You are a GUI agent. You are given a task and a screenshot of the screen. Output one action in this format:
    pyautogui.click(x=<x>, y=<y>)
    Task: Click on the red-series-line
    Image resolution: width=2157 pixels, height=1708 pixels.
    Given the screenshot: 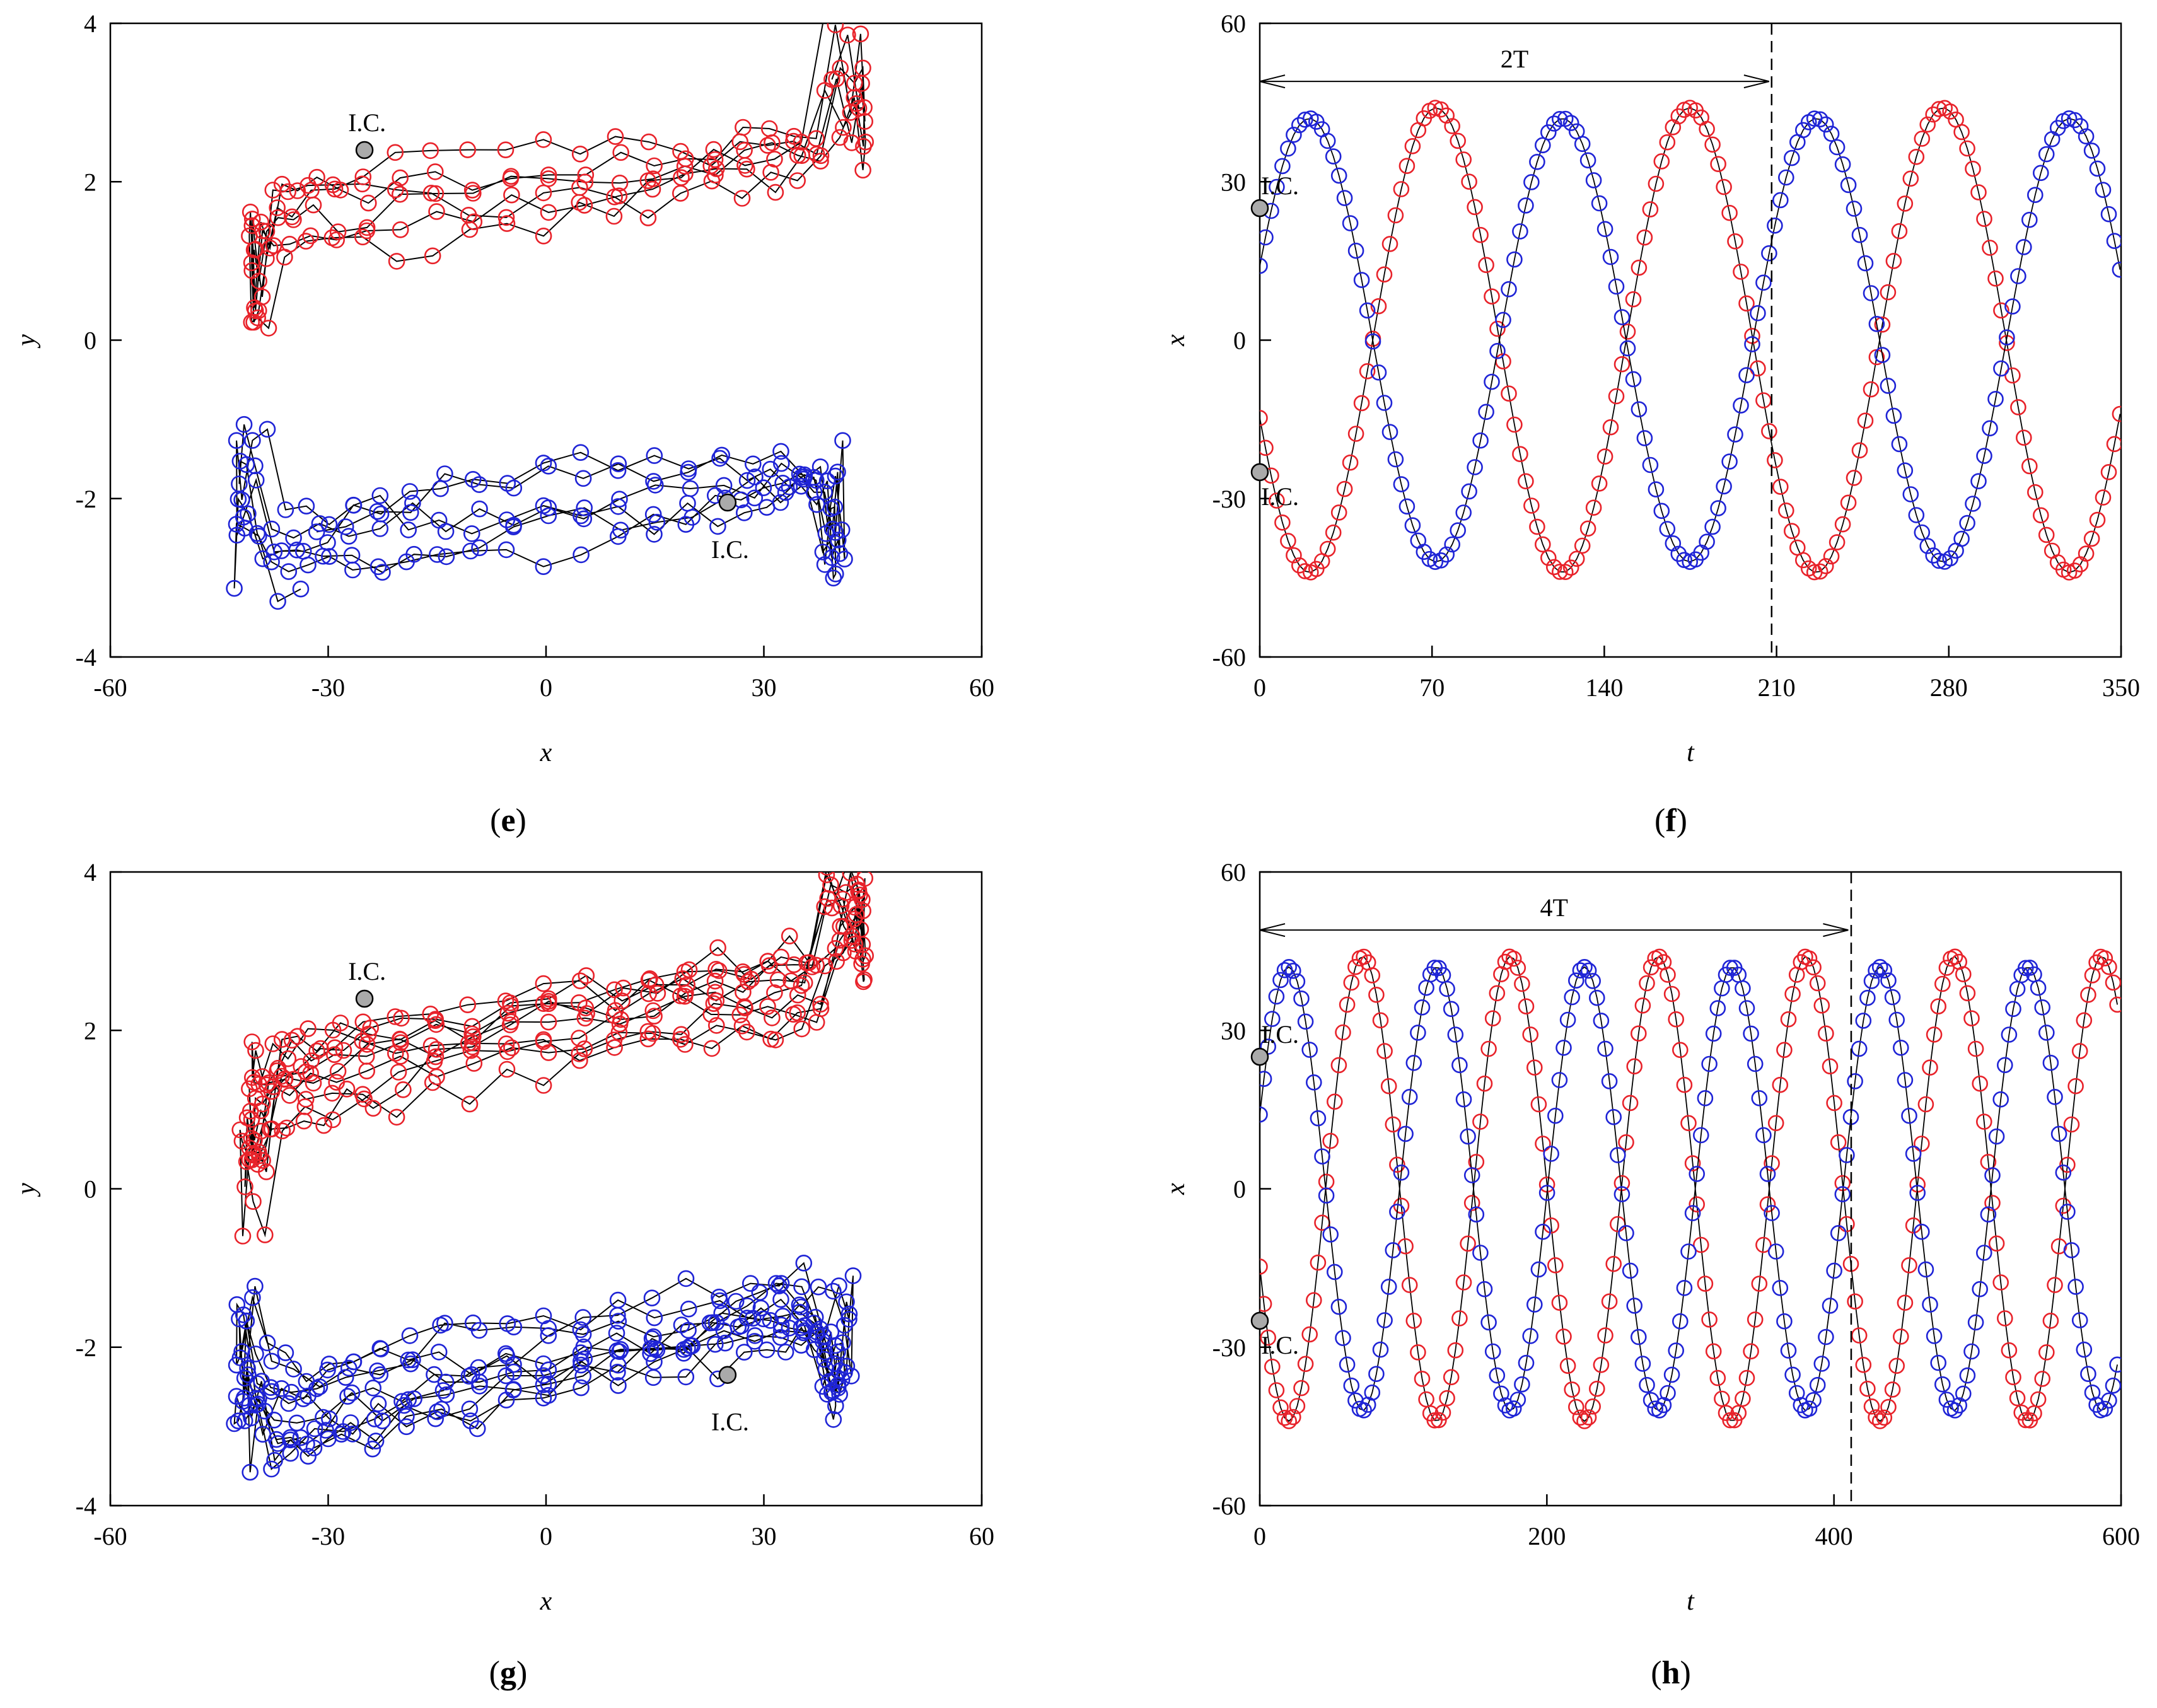 What is the action you would take?
    pyautogui.click(x=1690, y=340)
    